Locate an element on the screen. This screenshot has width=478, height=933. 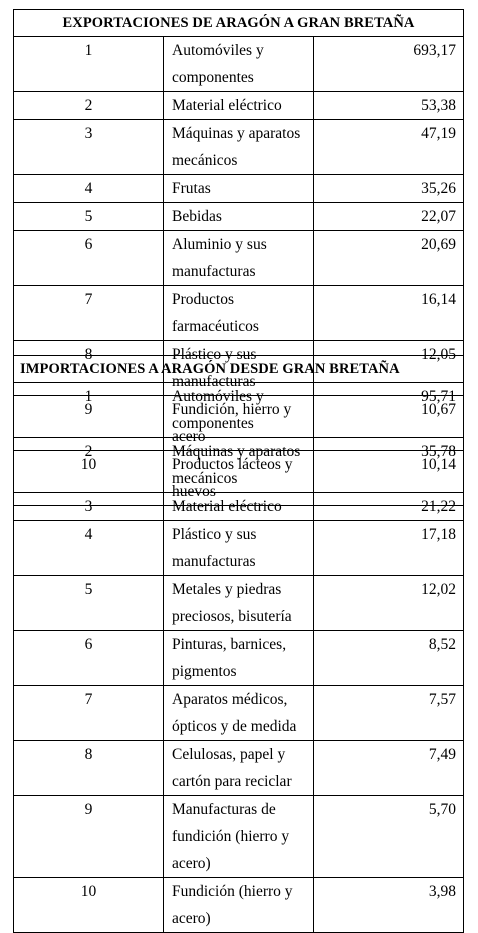
product-cell: Aluminio y sus manufacturas is located at coordinates (238, 258).